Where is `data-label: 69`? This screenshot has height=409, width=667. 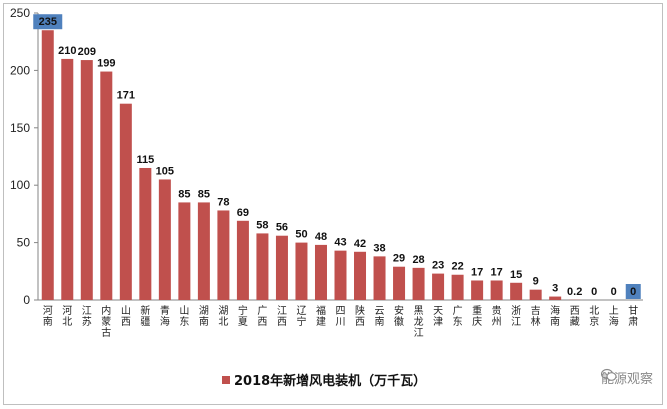 data-label: 69 is located at coordinates (243, 213).